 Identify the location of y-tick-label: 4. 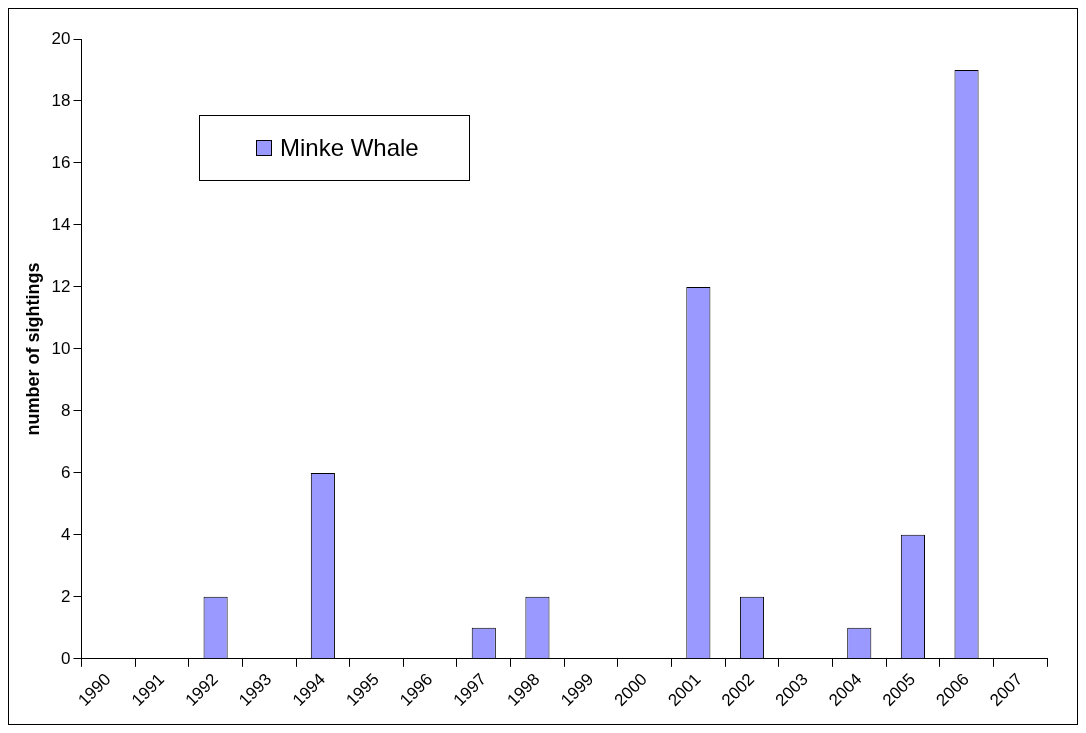
(66, 534).